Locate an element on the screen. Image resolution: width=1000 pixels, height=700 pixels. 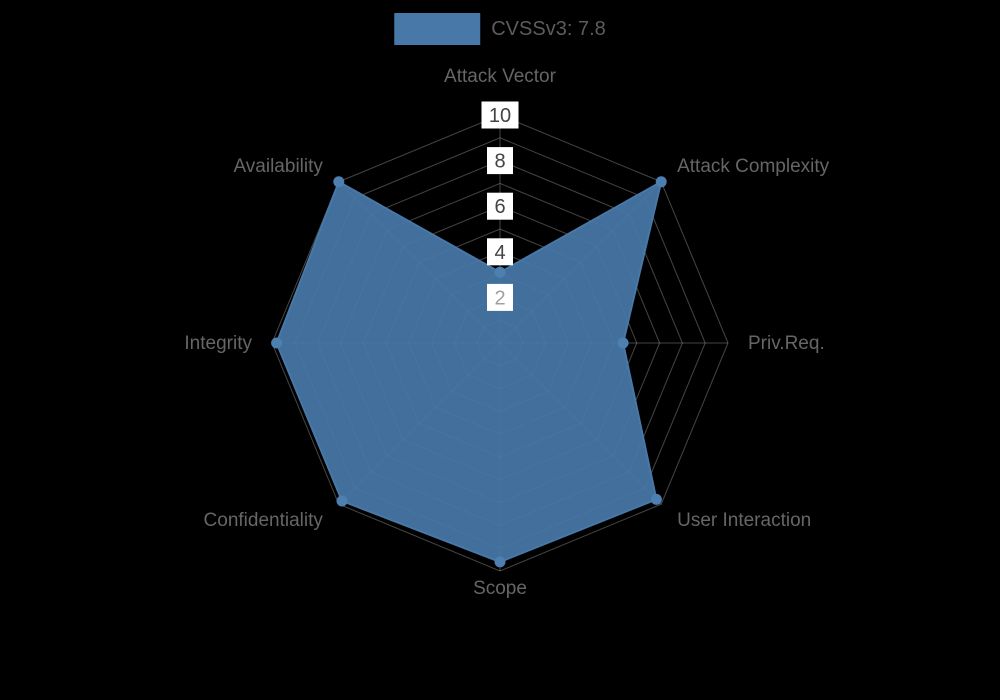
tick-label: 8 is located at coordinates (499, 162).